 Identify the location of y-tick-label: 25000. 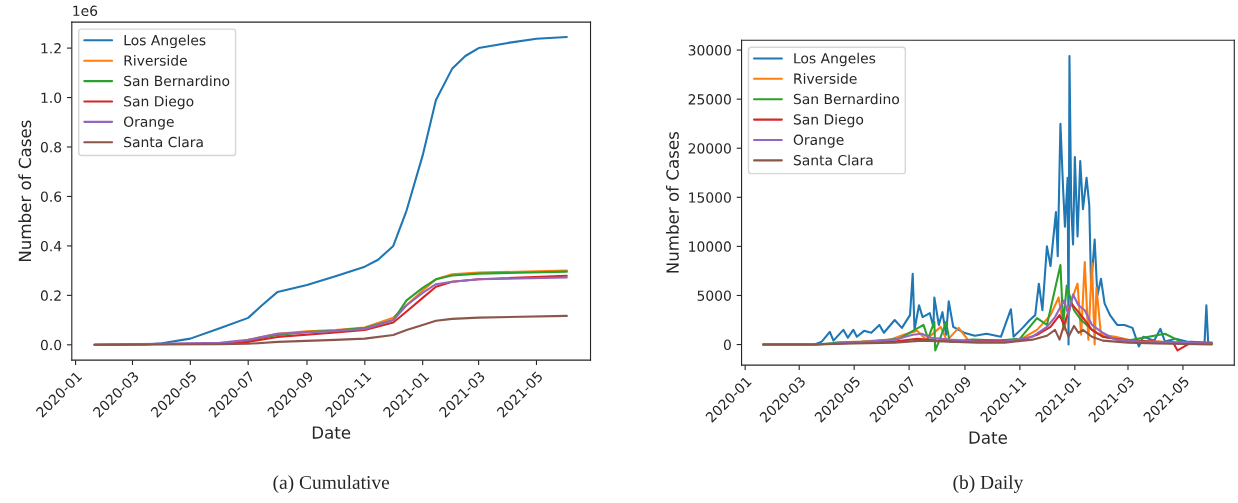
(709, 99).